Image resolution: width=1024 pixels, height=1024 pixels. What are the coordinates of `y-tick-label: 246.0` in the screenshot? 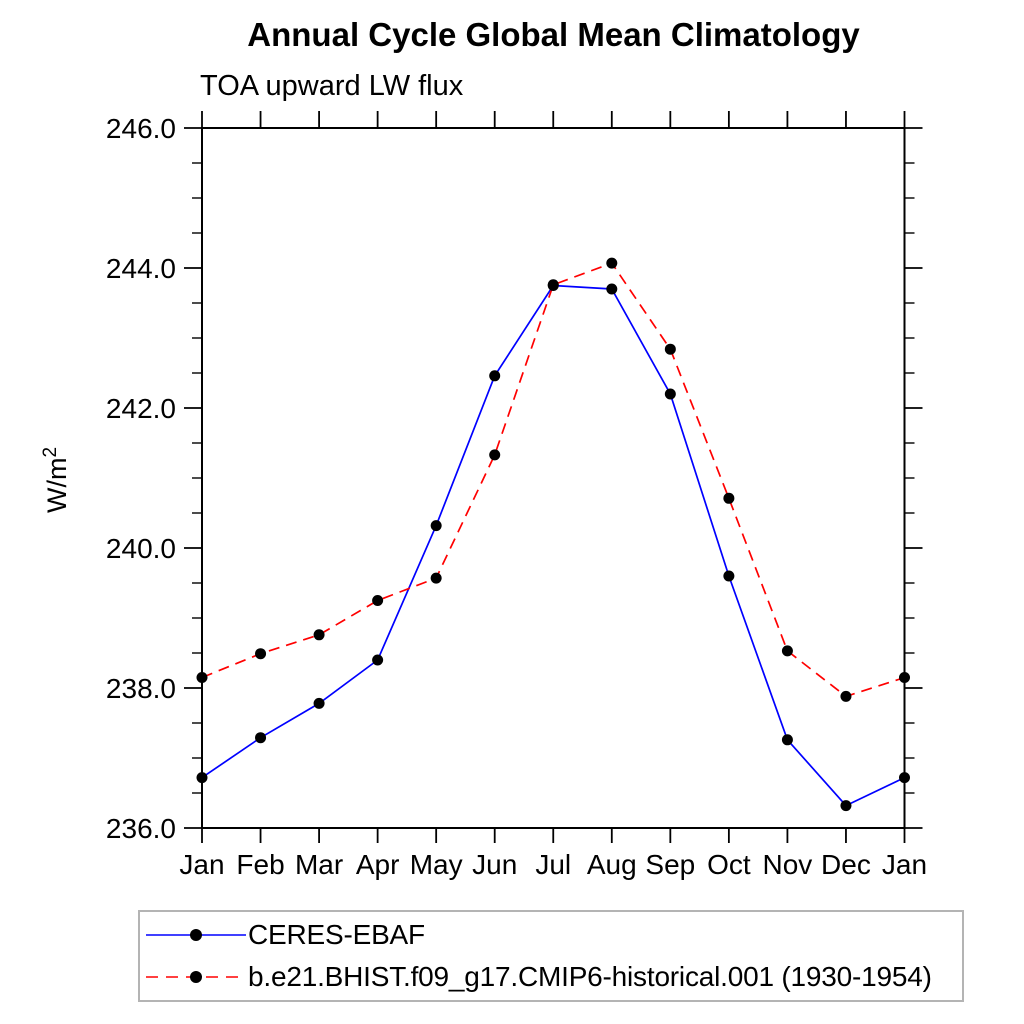 It's located at (141, 128).